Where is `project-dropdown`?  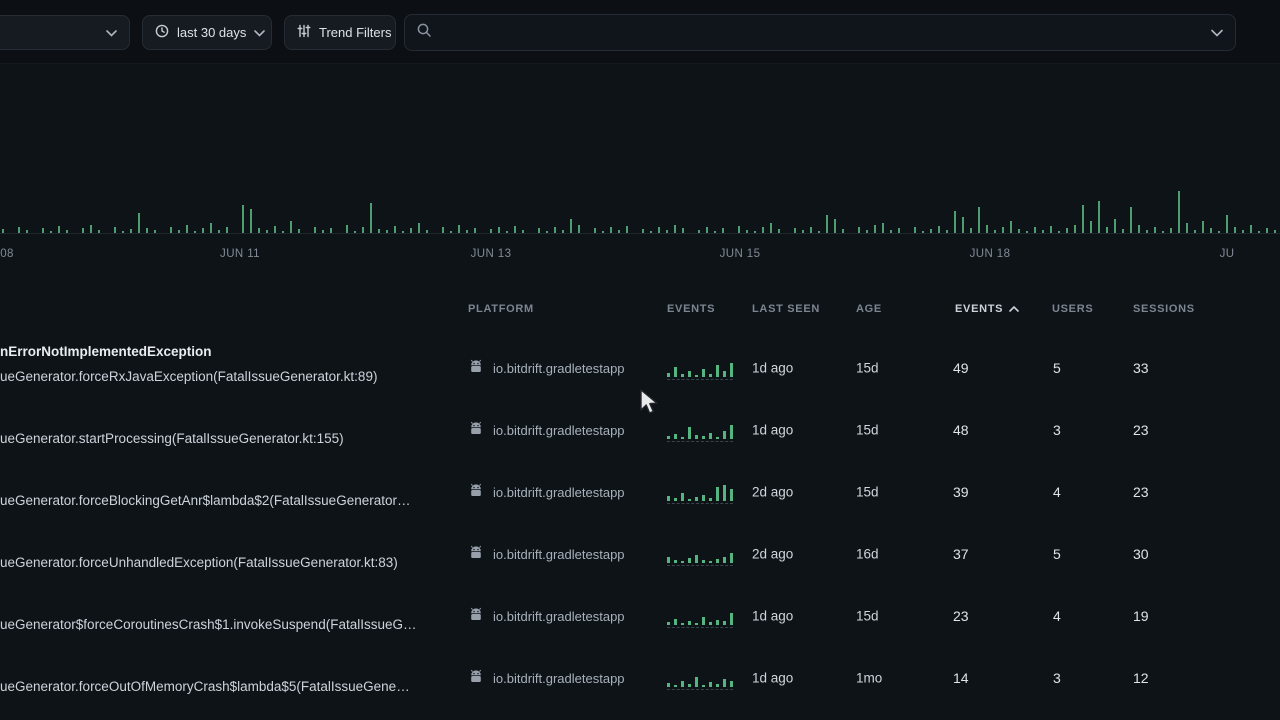 project-dropdown is located at coordinates (65, 32).